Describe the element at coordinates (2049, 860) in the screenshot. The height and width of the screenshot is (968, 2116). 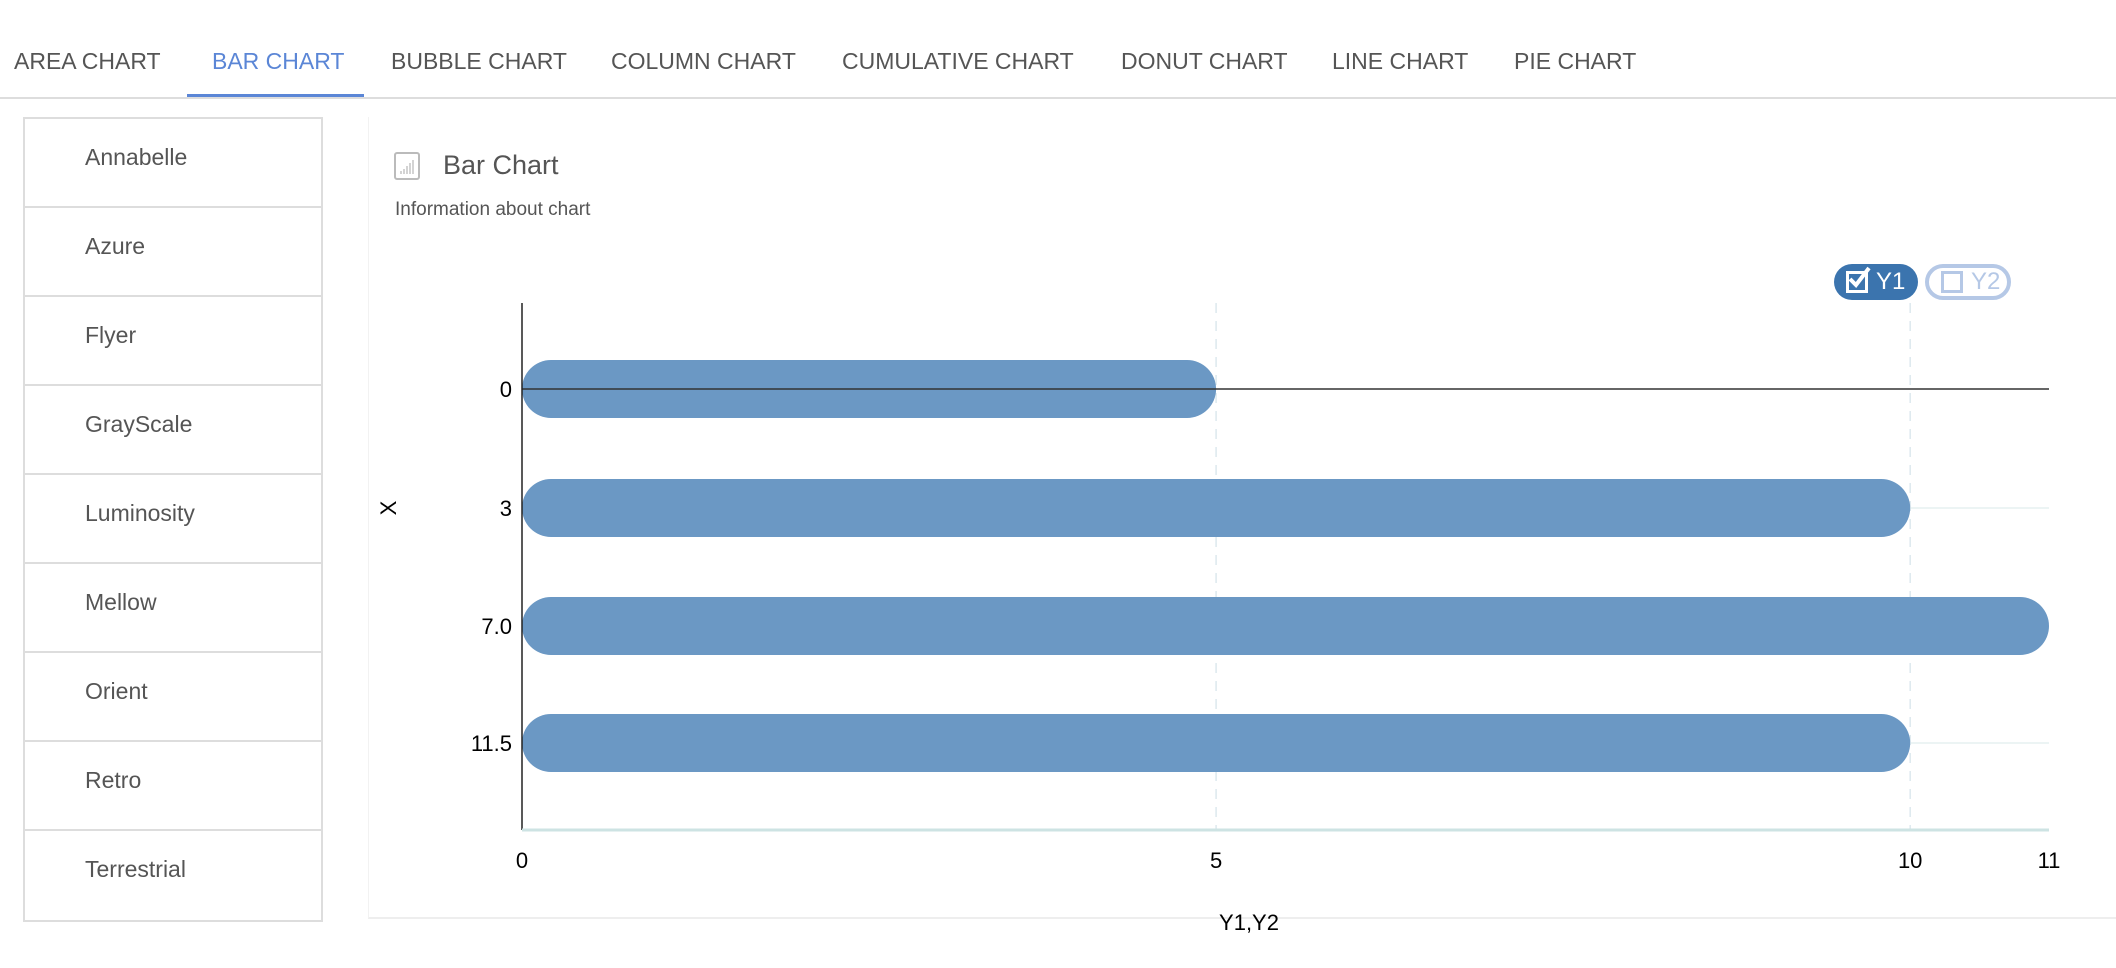
I see `x-tick-label: 11` at that location.